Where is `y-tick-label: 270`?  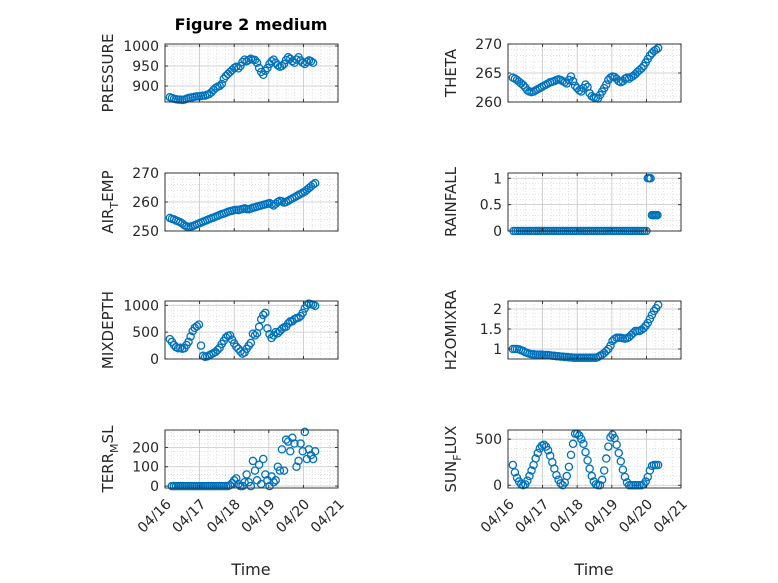 y-tick-label: 270 is located at coordinates (145, 174).